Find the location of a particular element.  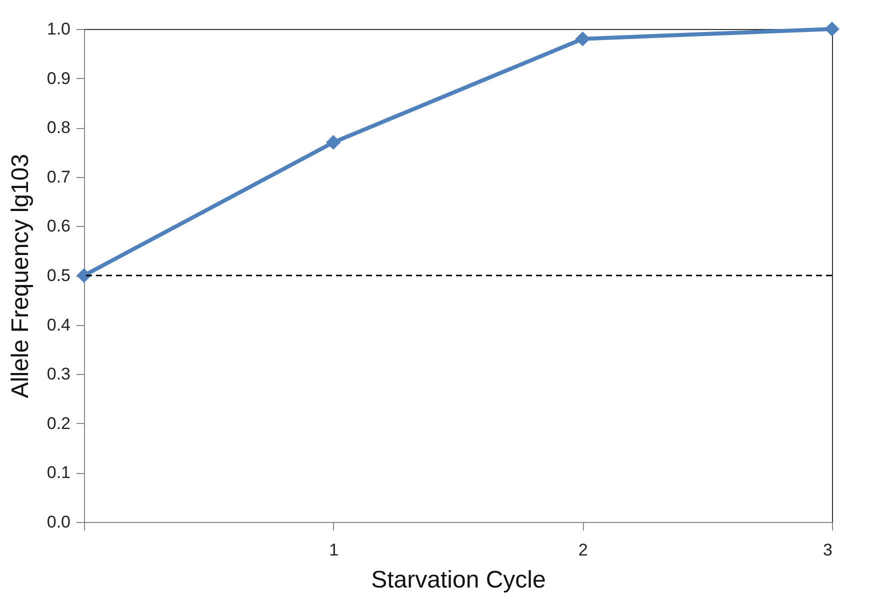

x-tick-label: 1 is located at coordinates (334, 550).